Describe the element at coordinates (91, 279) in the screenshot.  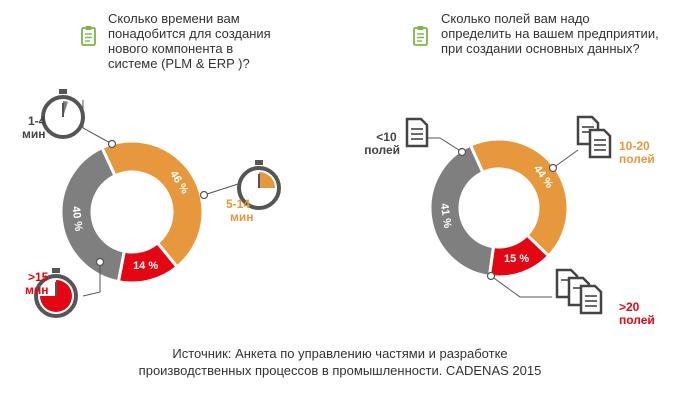
I see `leader-line-red-left` at that location.